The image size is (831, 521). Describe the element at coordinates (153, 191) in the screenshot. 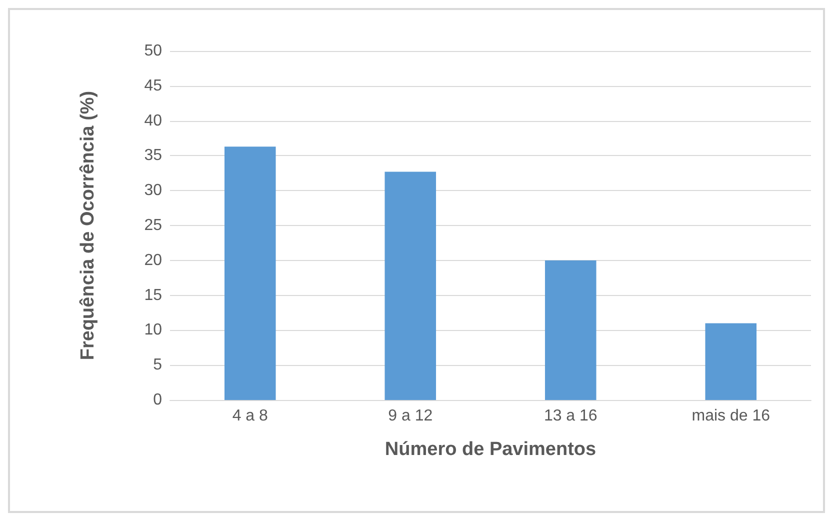

I see `y-tick-label: 30` at that location.